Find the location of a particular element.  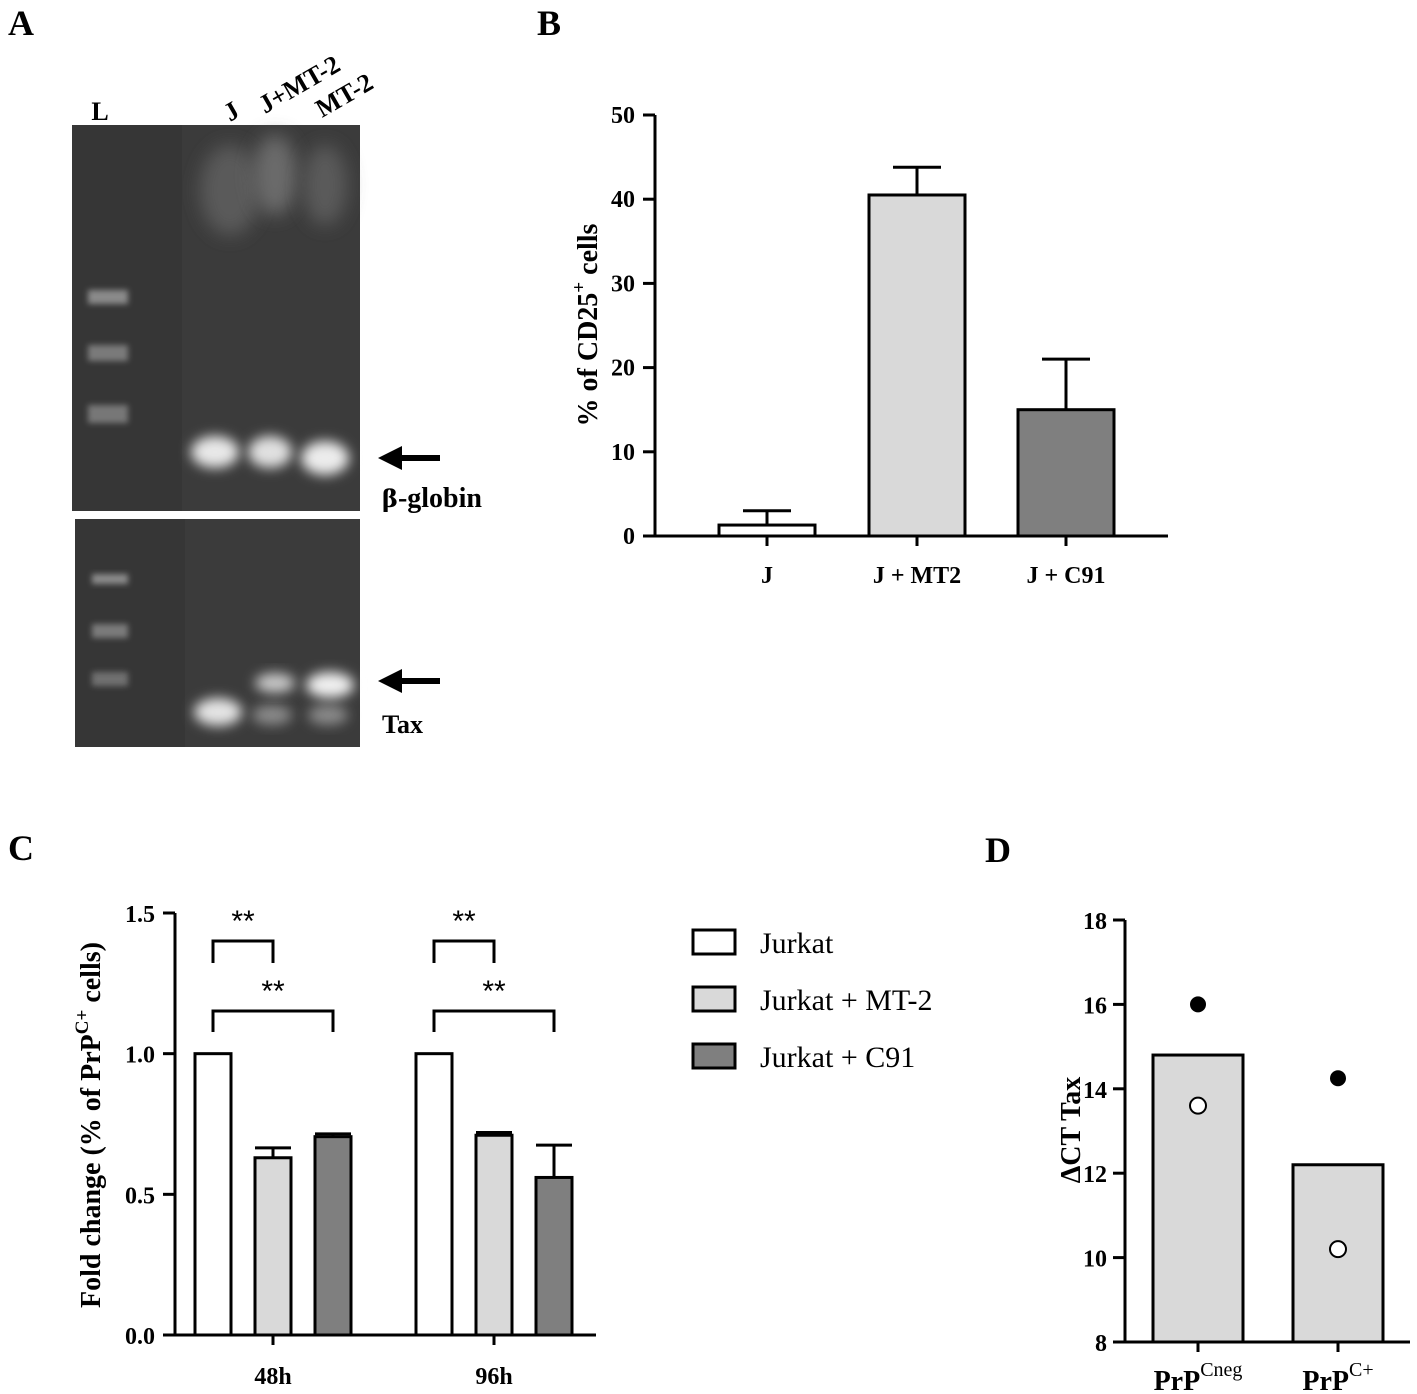

chart-c-ytick-label: 1.5 is located at coordinates (140, 915).